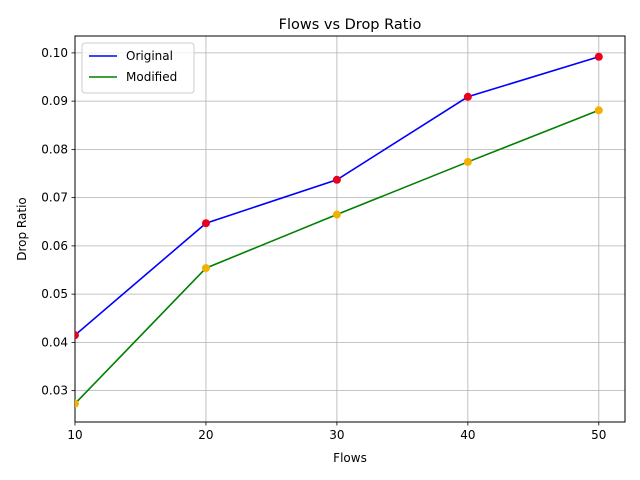 Image resolution: width=640 pixels, height=480 pixels. Describe the element at coordinates (467, 435) in the screenshot. I see `x-tick-label: 40` at that location.